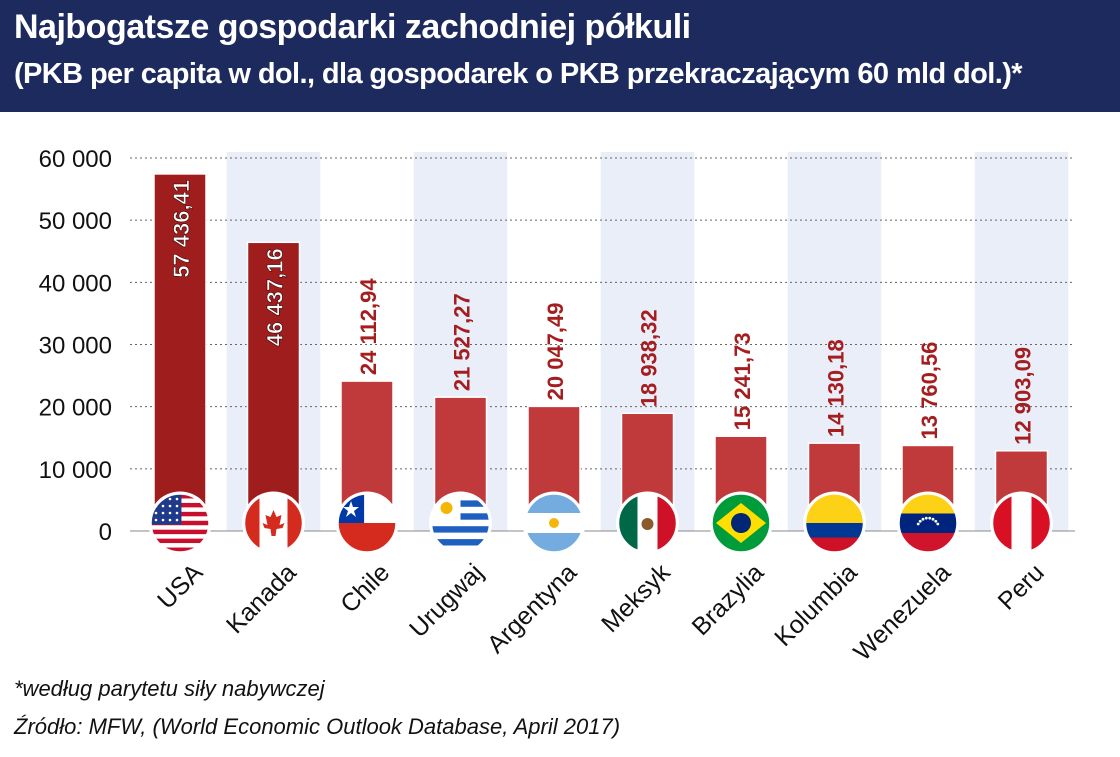 This screenshot has height=757, width=1120. What do you see at coordinates (365, 588) in the screenshot?
I see `x-tick-label: Chile` at bounding box center [365, 588].